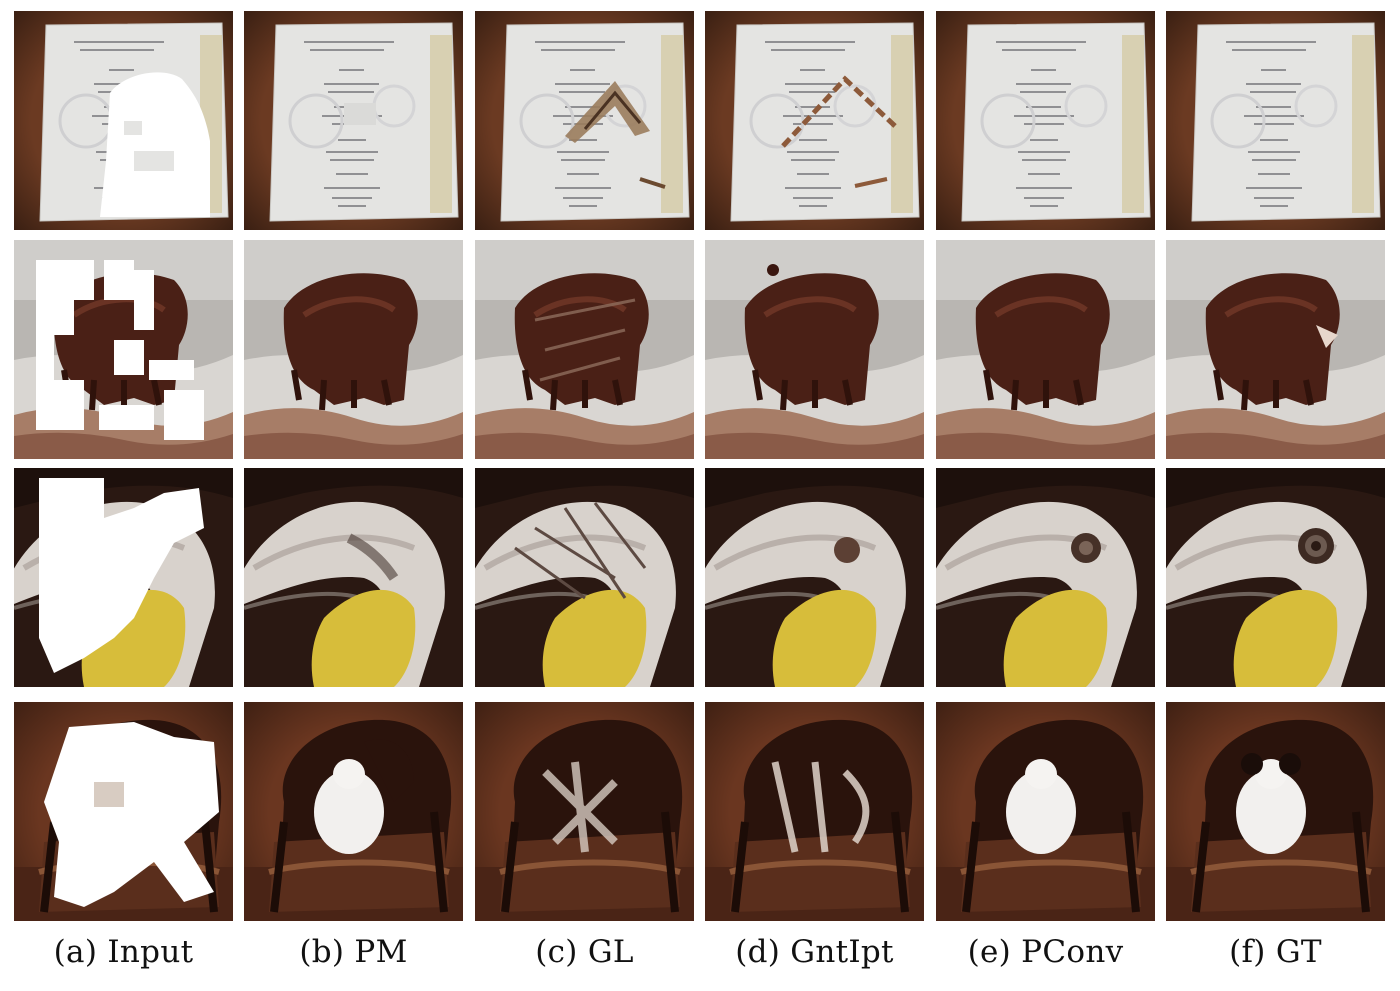 Image resolution: width=1400 pixels, height=991 pixels. I want to click on dog-in-surf-pconv-image, so click(1045, 349).